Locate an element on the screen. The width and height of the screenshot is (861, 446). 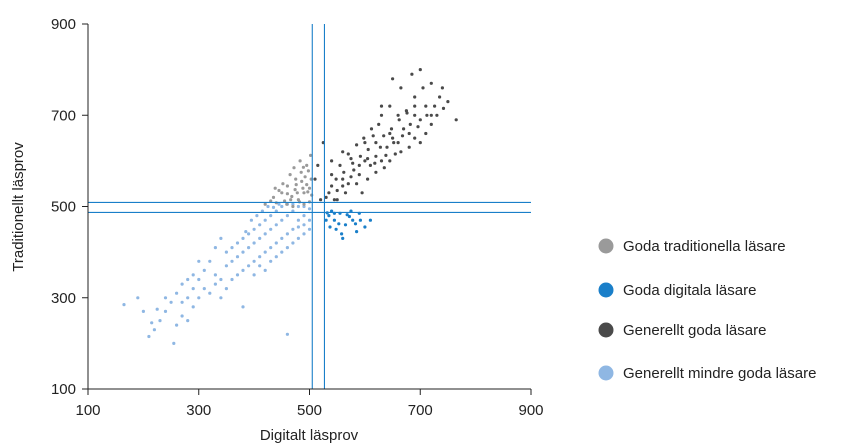
legend-marker-generellt-mindre-goda is located at coordinates (606, 373).